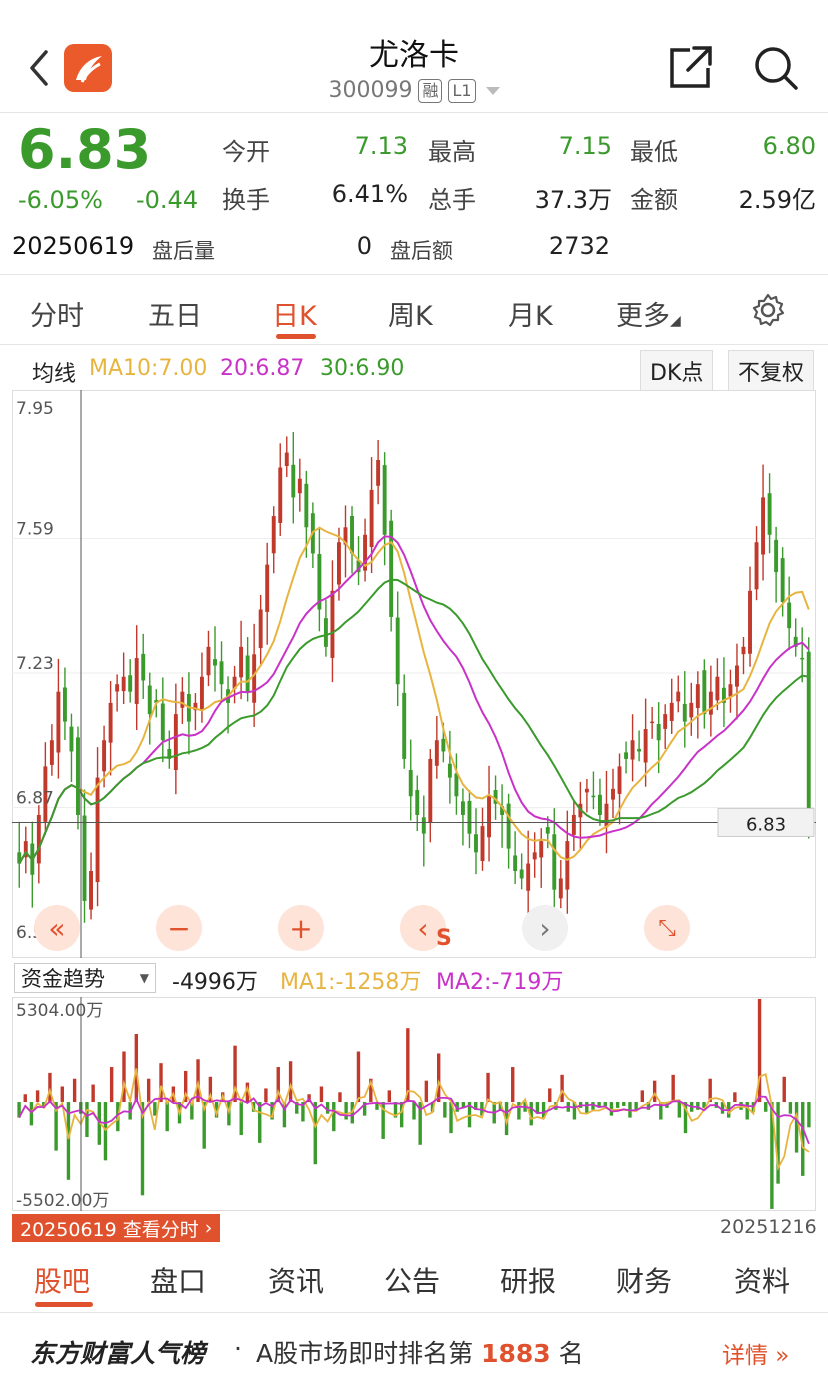 This screenshot has height=1381, width=828. I want to click on scroll-left-icon: ‹, so click(423, 928).